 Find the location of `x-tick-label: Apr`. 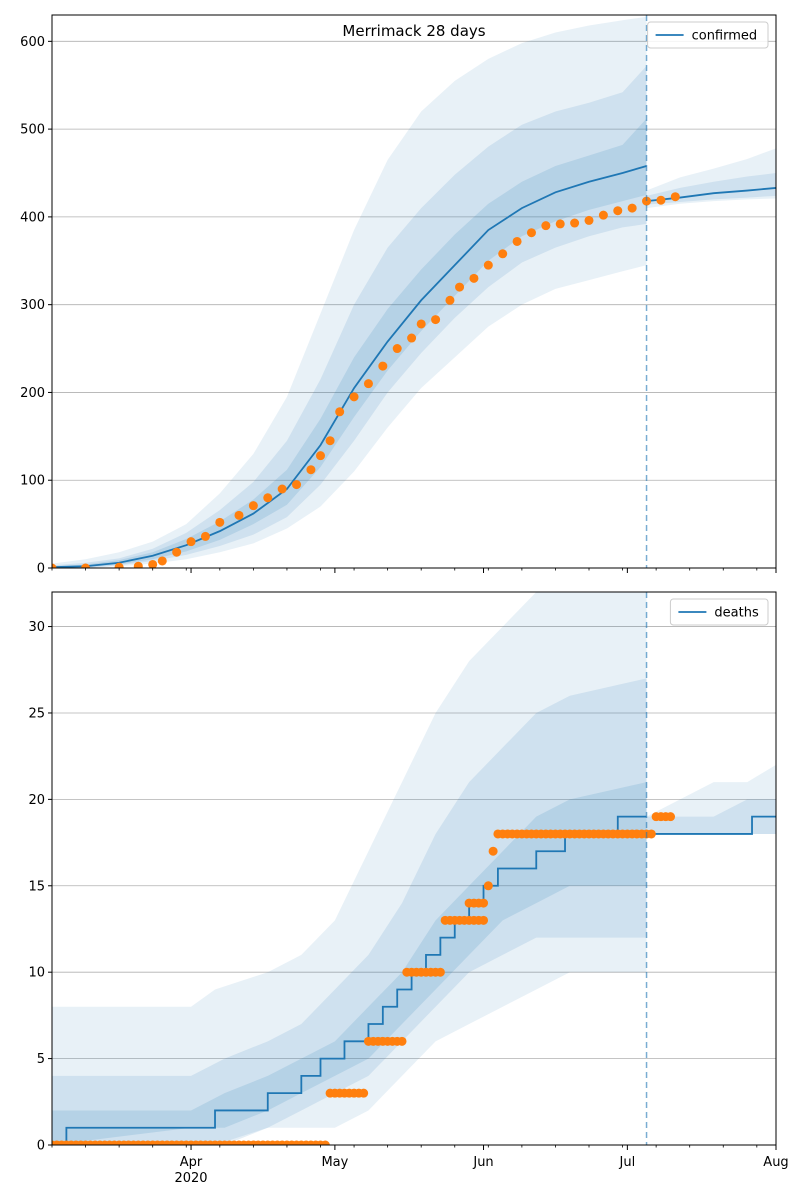

x-tick-label: Apr is located at coordinates (191, 1162).